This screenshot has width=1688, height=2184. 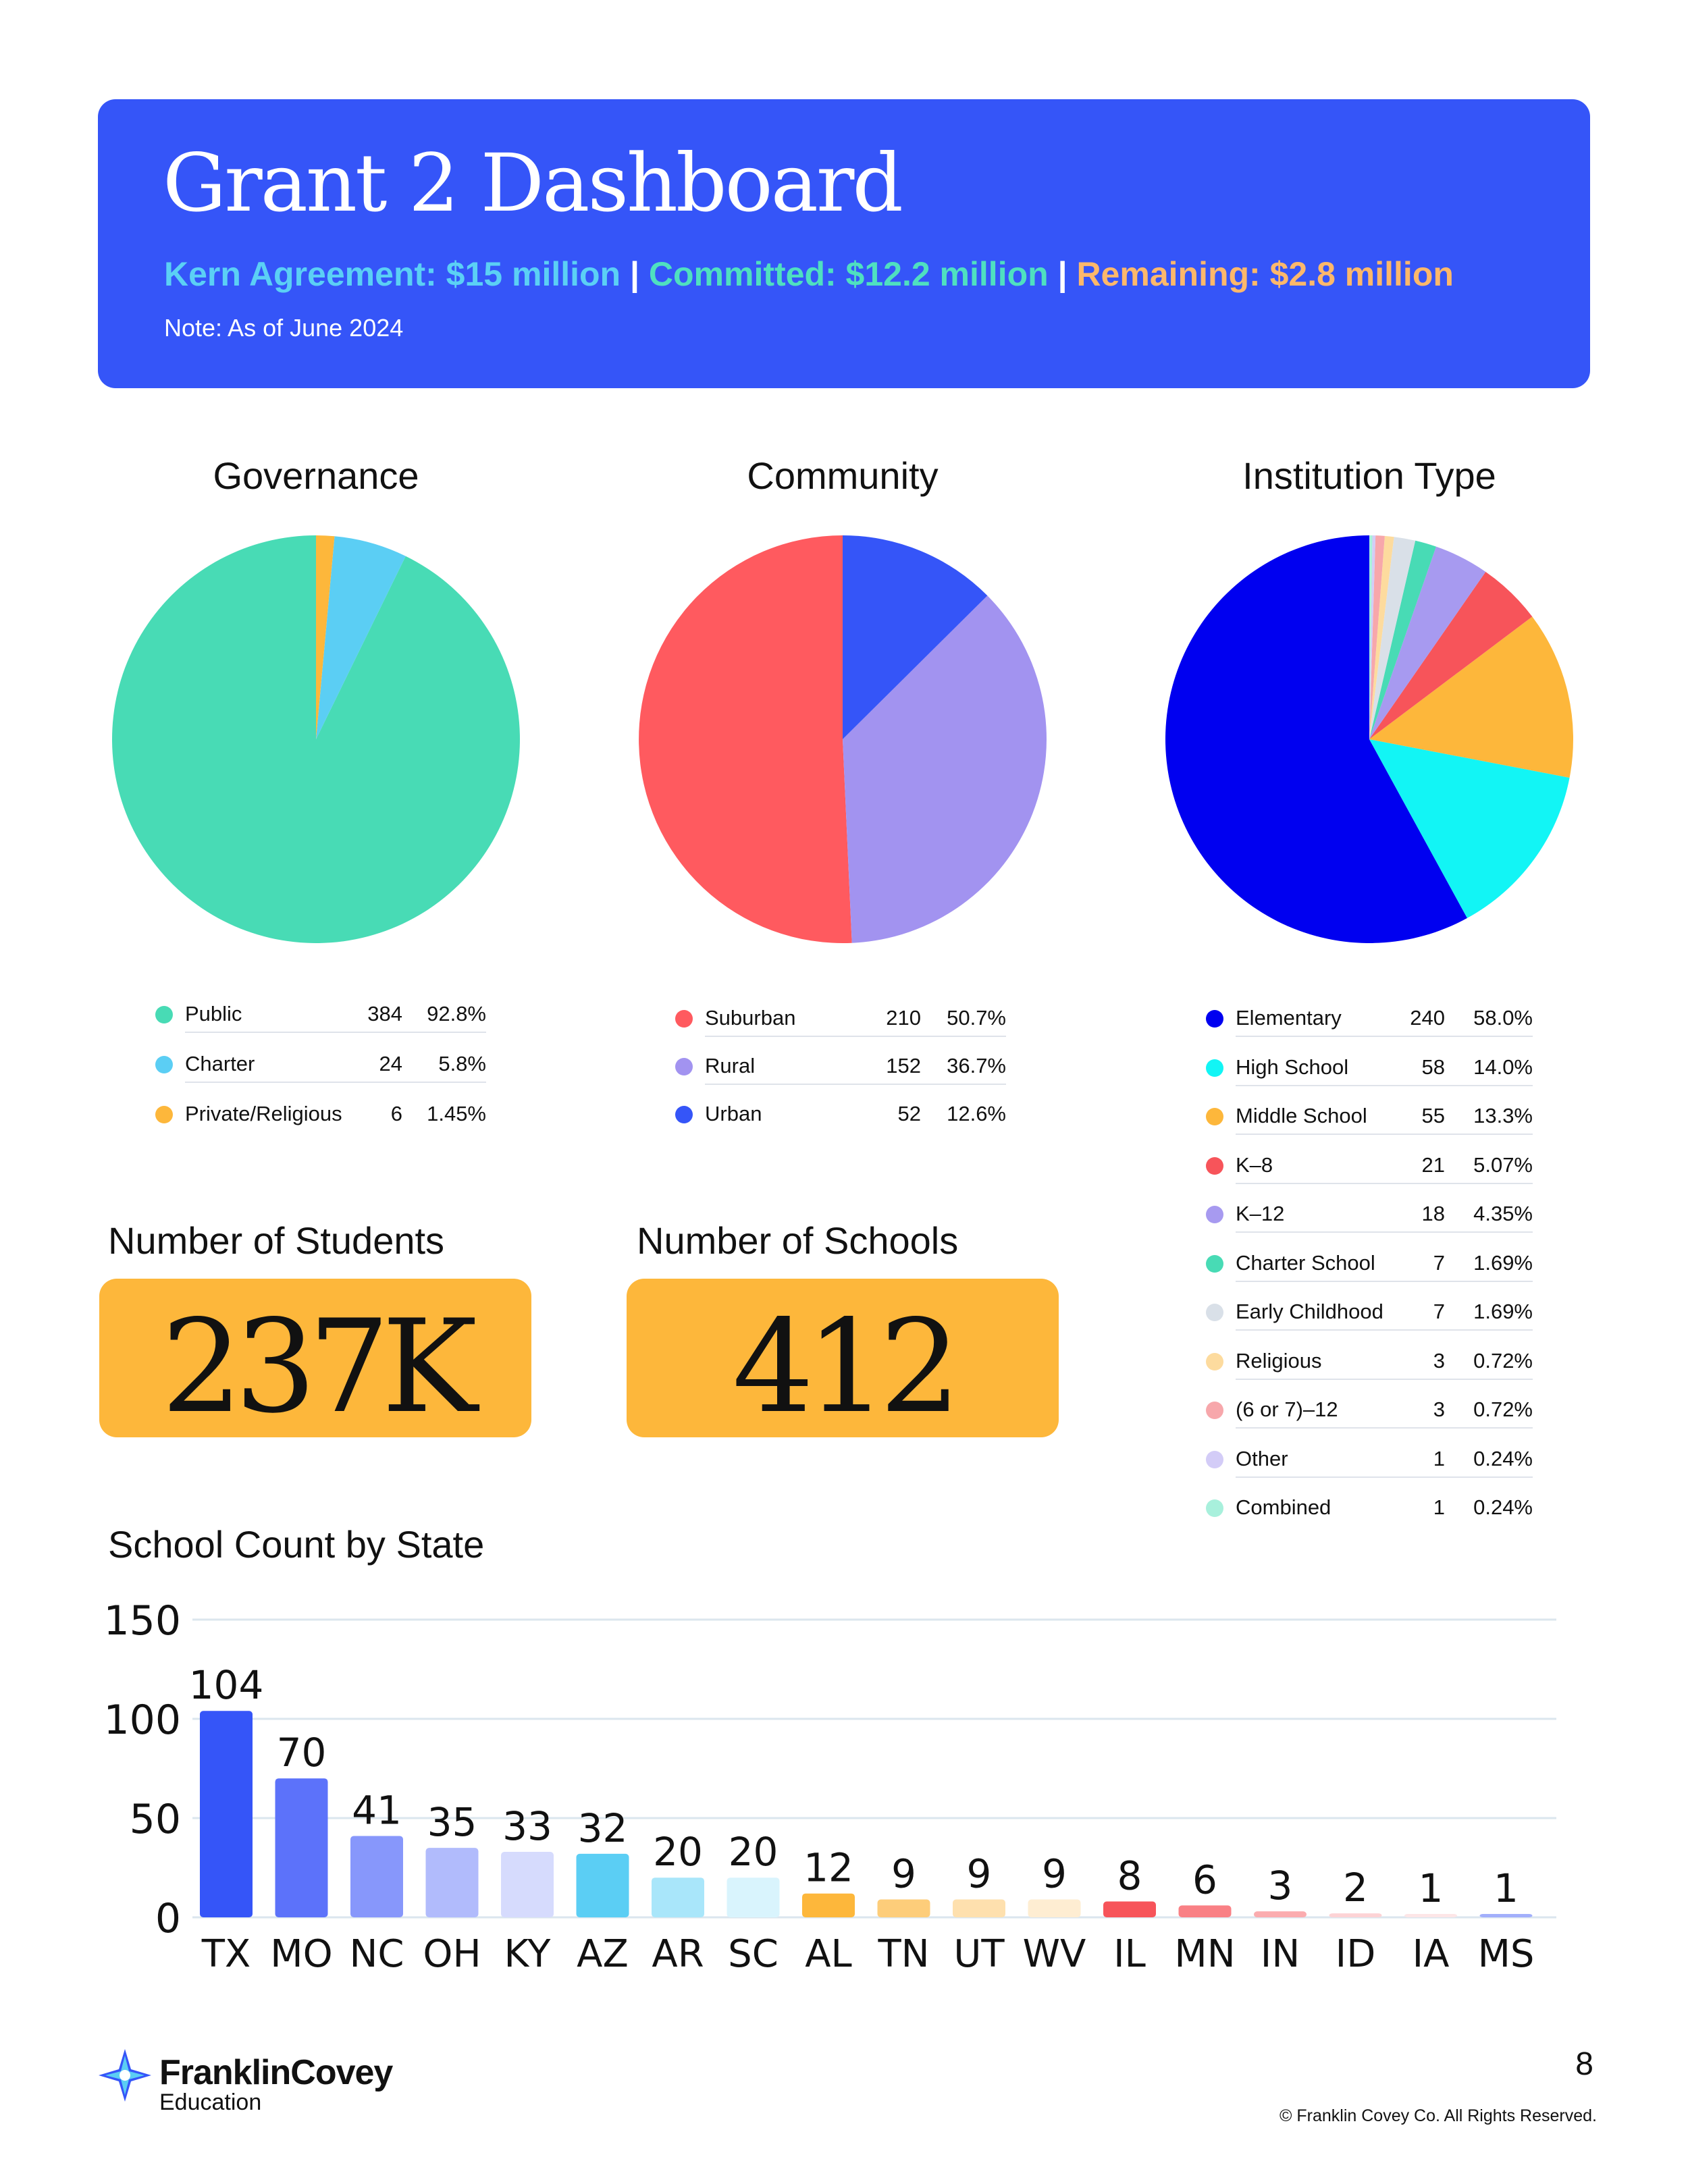 I want to click on brand-name: FranklinCovey, so click(x=276, y=2072).